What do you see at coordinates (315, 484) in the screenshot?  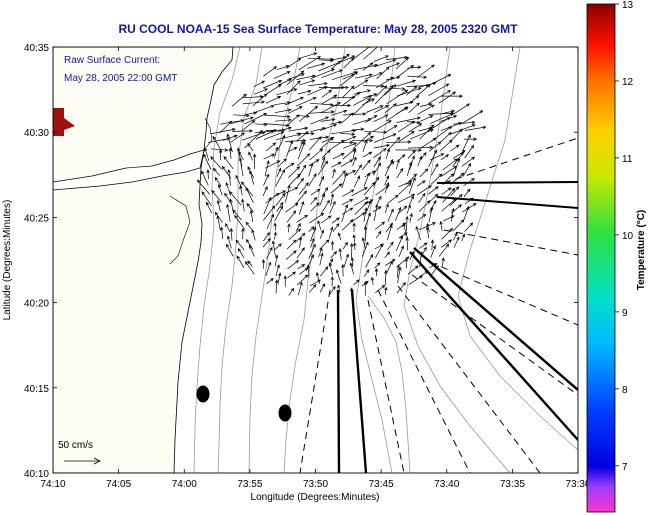 I see `x-tick-label: 73:50` at bounding box center [315, 484].